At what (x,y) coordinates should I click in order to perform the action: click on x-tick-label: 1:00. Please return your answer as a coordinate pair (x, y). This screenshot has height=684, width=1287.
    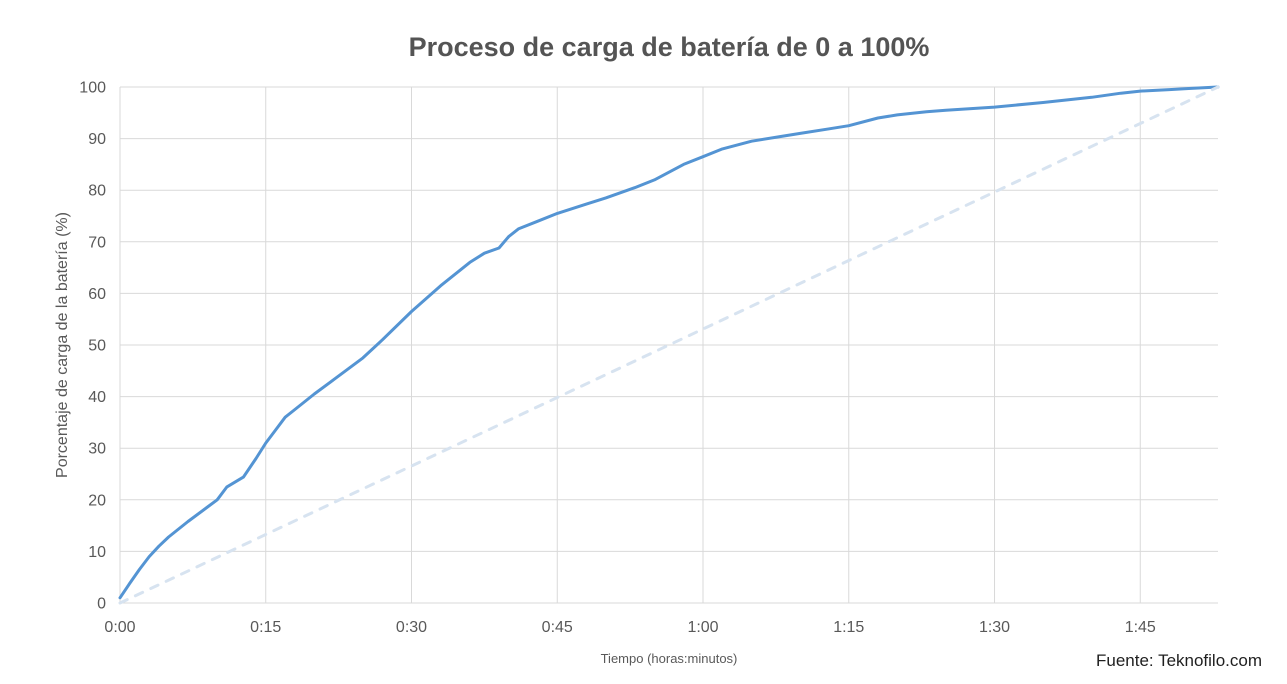
    Looking at the image, I should click on (702, 627).